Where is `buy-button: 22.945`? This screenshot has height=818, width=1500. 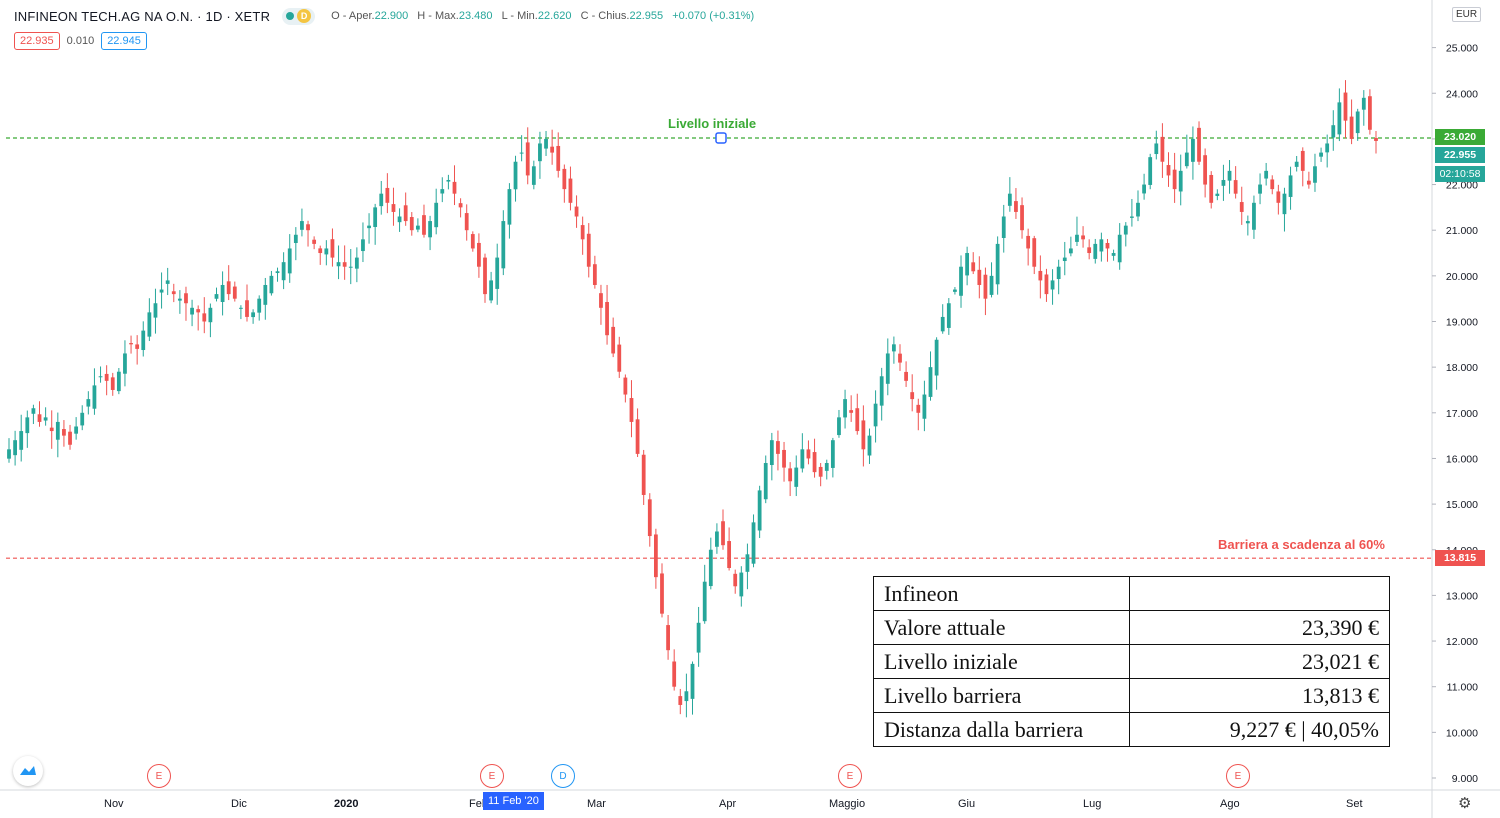 buy-button: 22.945 is located at coordinates (124, 41).